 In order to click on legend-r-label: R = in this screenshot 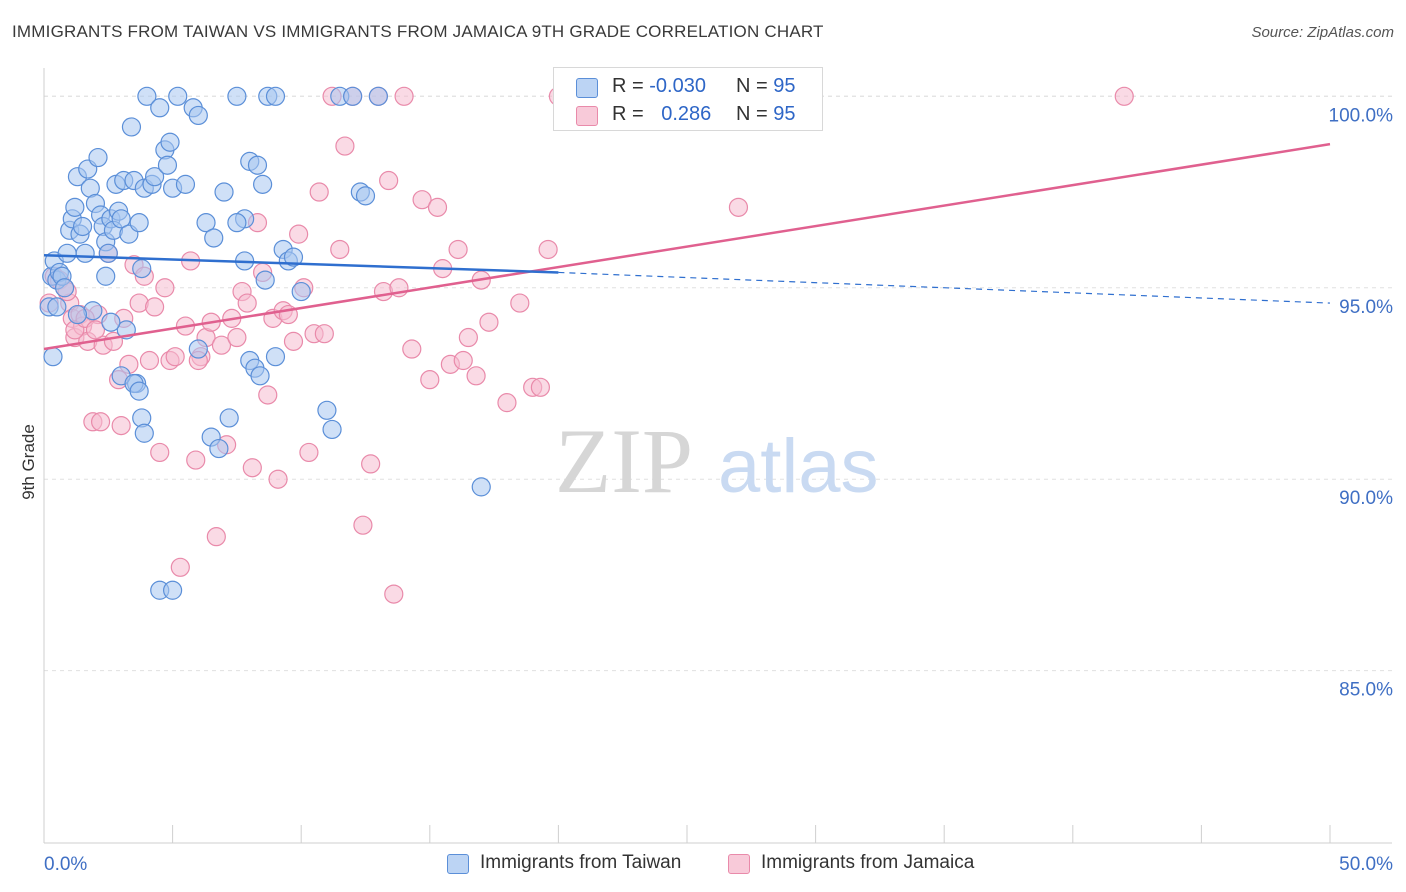, I will do `click(628, 114)`.